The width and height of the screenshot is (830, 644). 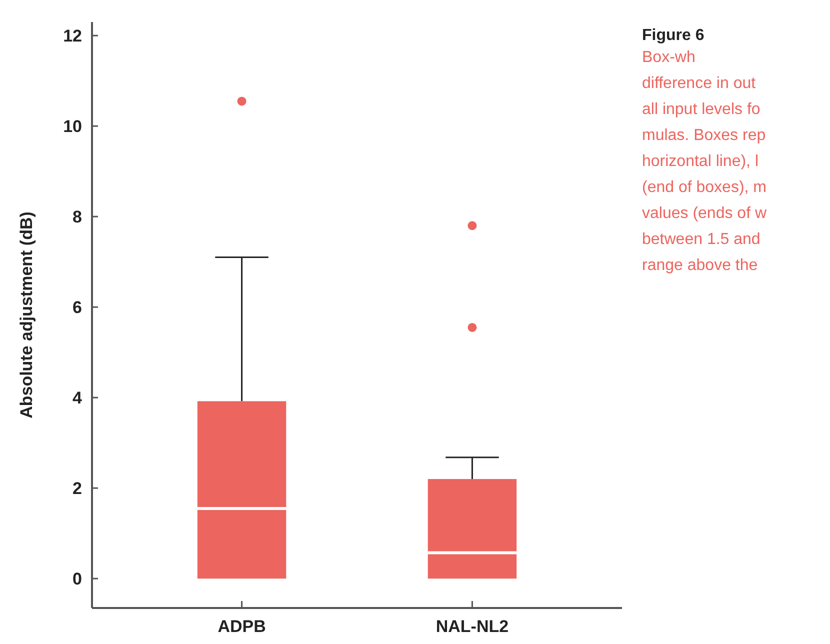 What do you see at coordinates (26, 315) in the screenshot?
I see `y-axis-title: Absolute adjustment (dB)` at bounding box center [26, 315].